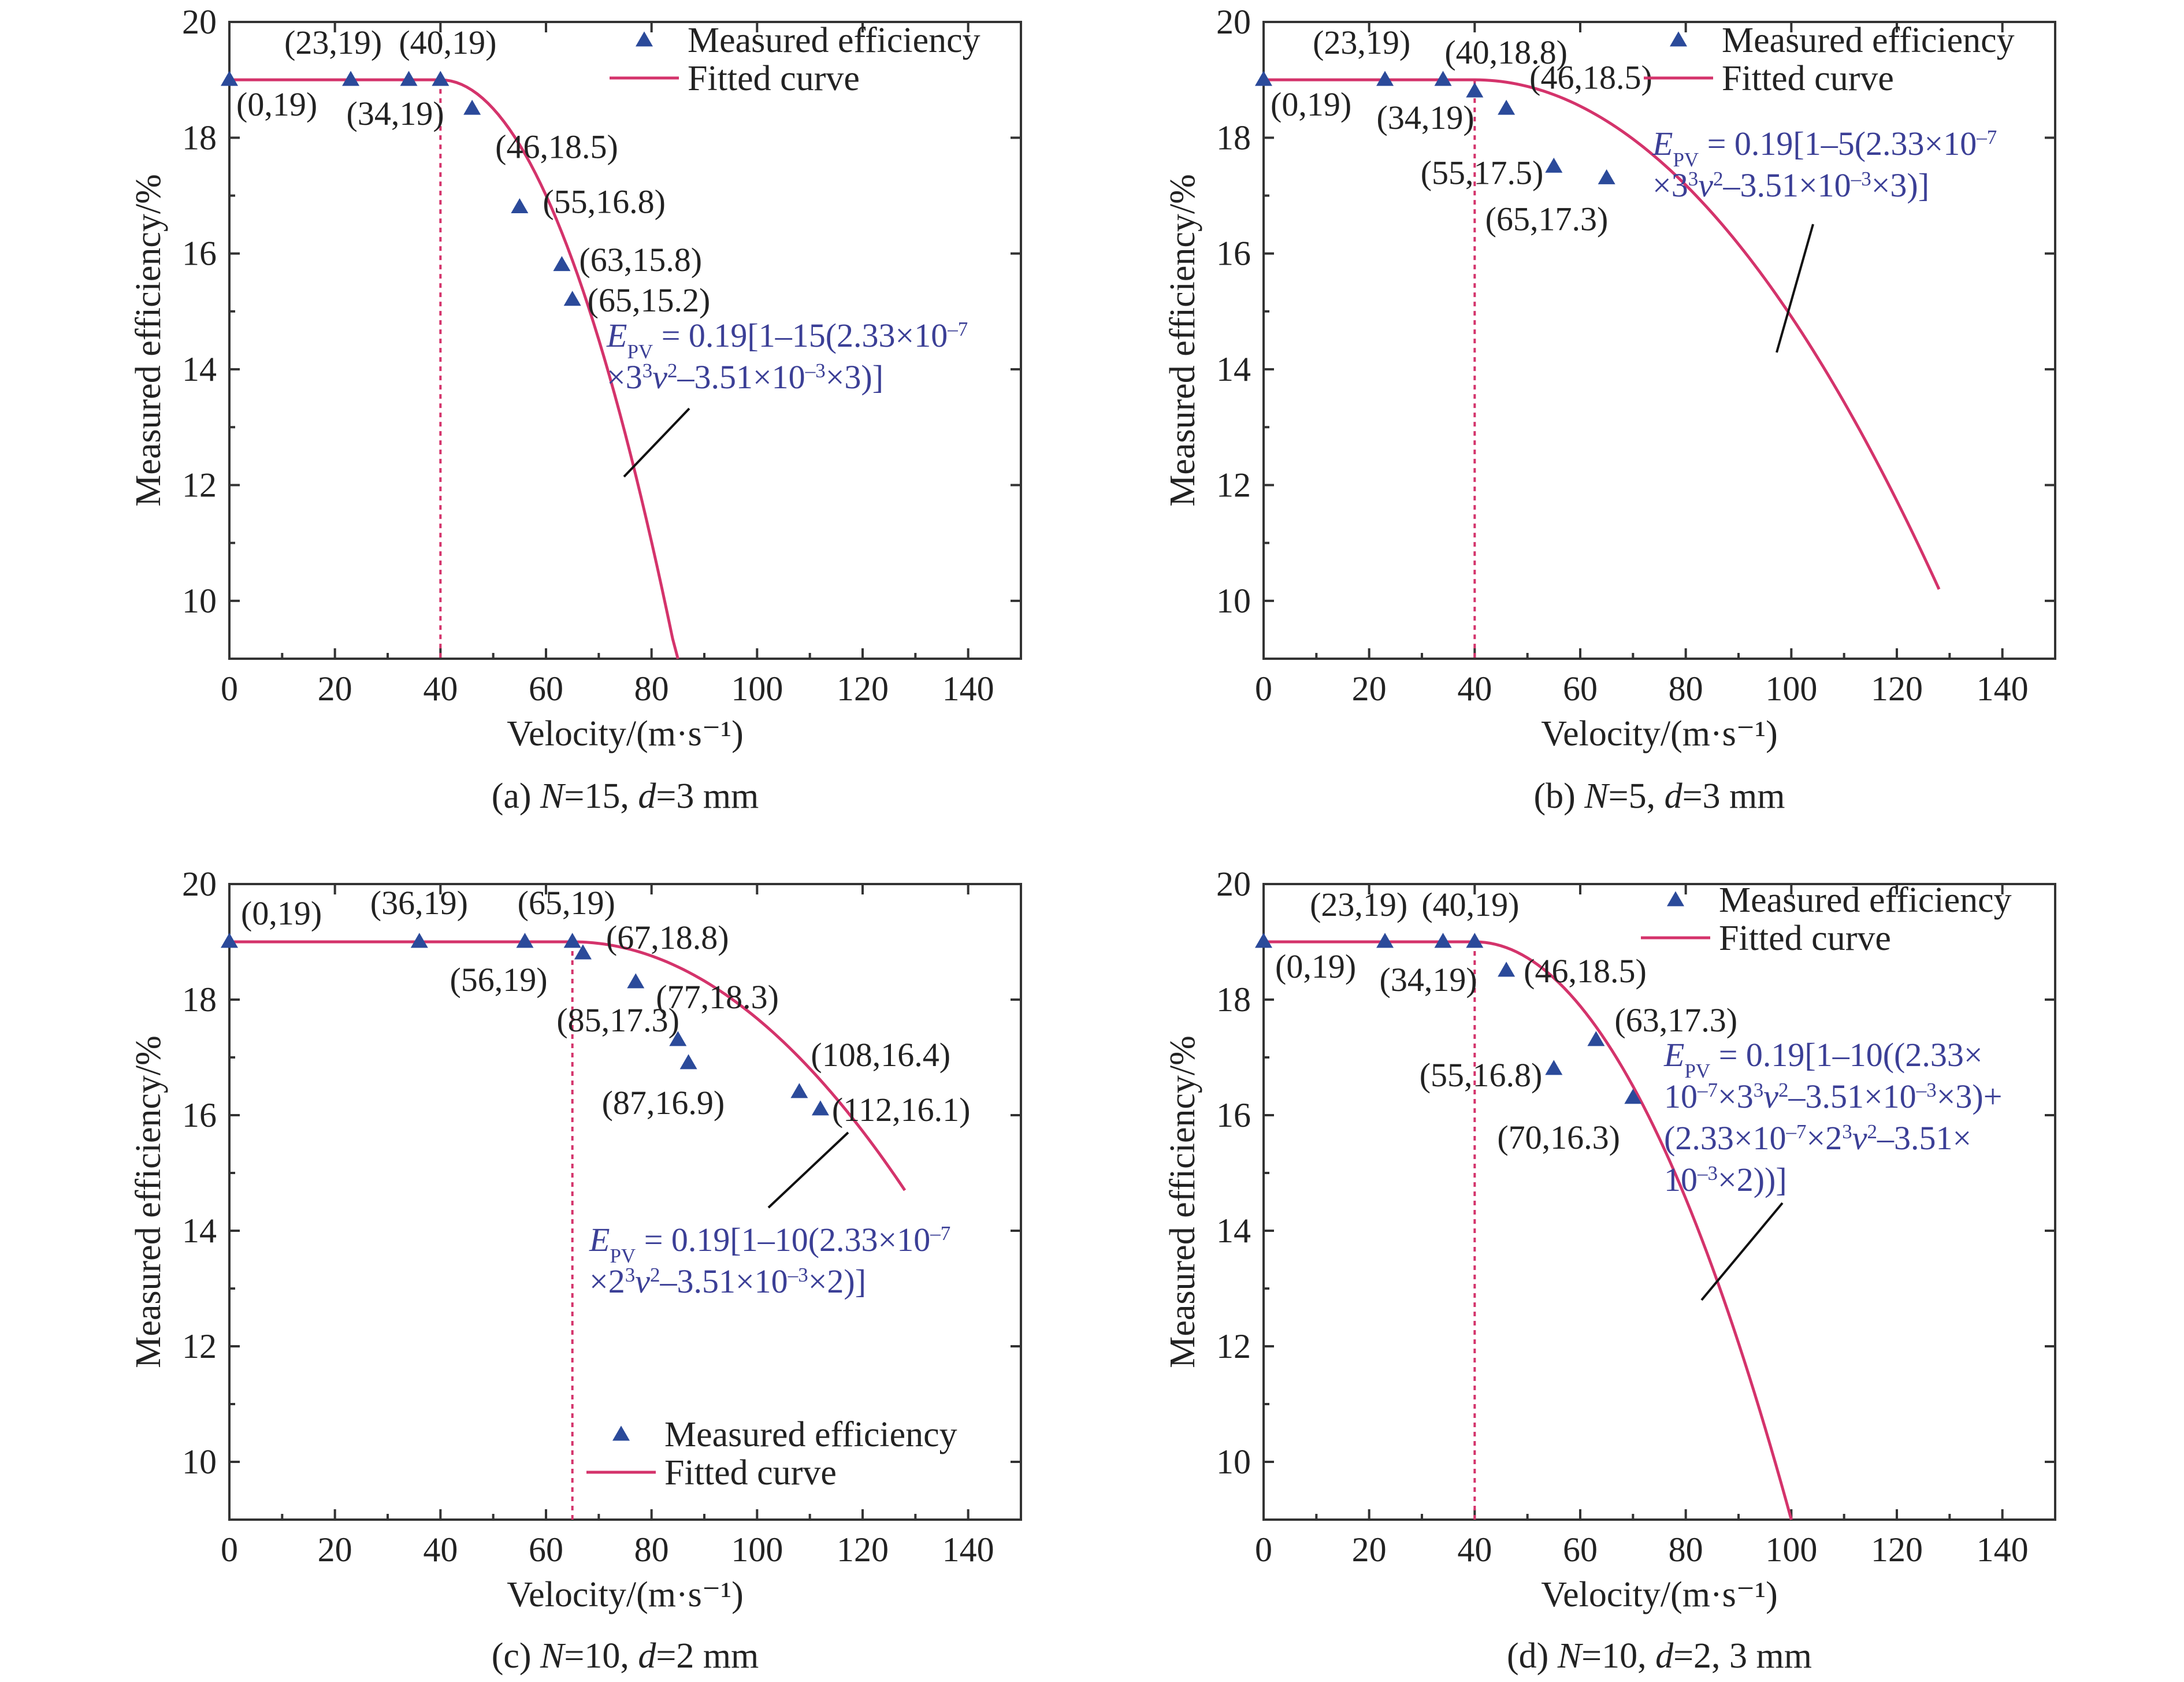 The width and height of the screenshot is (2184, 1682). What do you see at coordinates (1558, 1137) in the screenshot?
I see `data-label: (70,16.3)` at bounding box center [1558, 1137].